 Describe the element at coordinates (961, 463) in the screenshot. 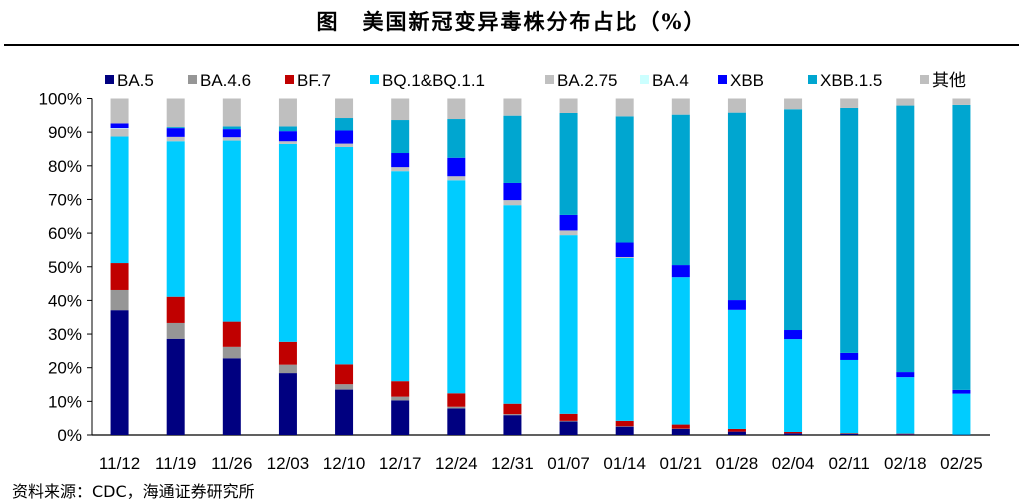

I see `x-tick-label: 02/25` at that location.